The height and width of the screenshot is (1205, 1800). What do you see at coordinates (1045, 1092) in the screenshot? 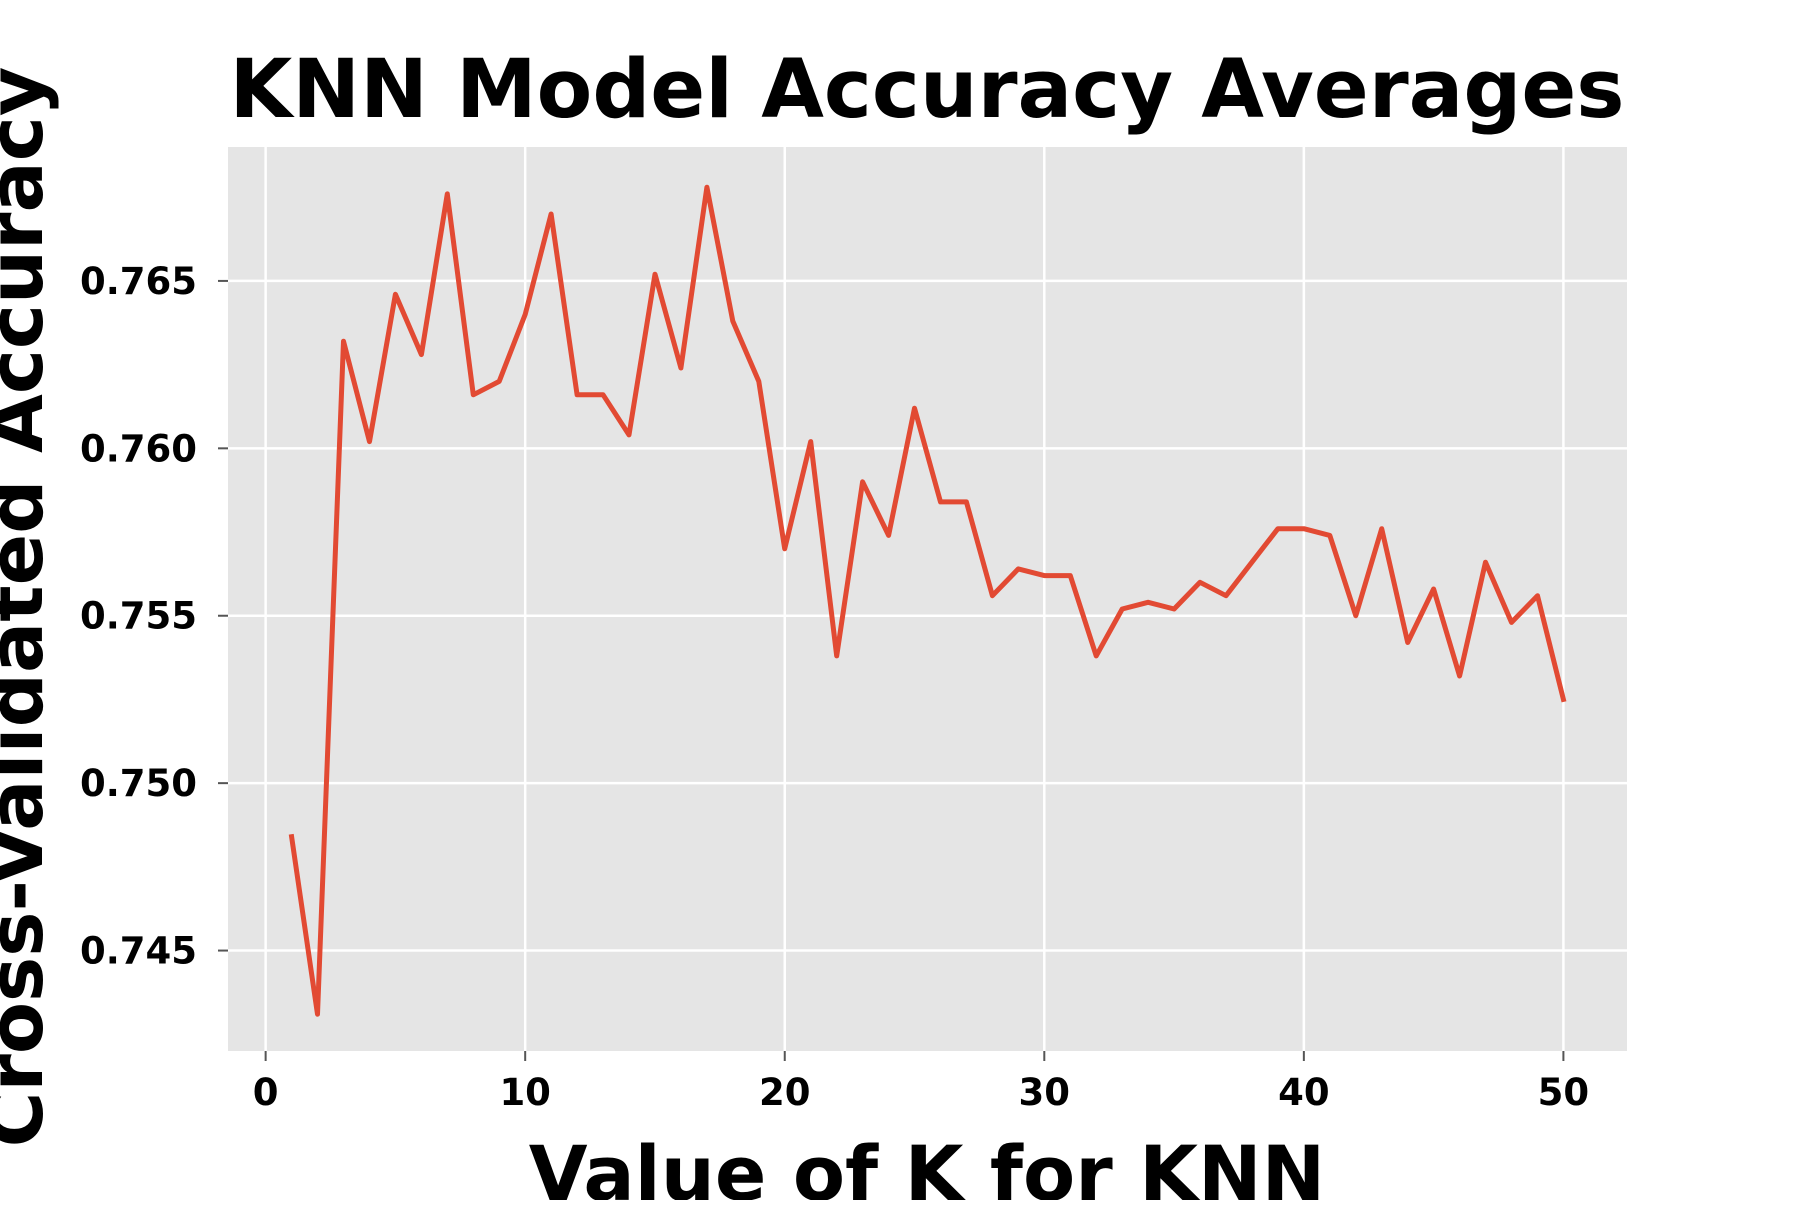
I see `x-tick-label: 30` at bounding box center [1045, 1092].